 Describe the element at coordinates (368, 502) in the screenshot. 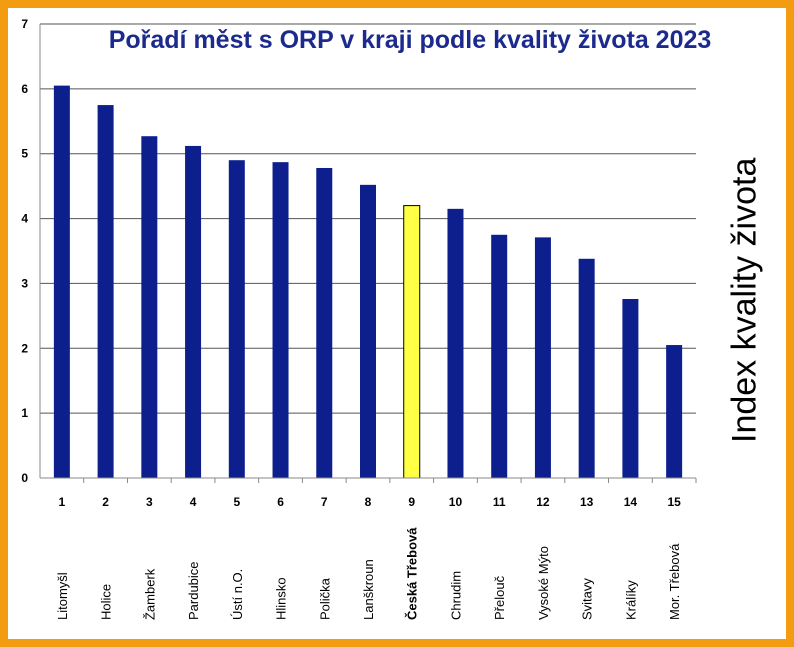

I see `x-rank-label: 8` at that location.